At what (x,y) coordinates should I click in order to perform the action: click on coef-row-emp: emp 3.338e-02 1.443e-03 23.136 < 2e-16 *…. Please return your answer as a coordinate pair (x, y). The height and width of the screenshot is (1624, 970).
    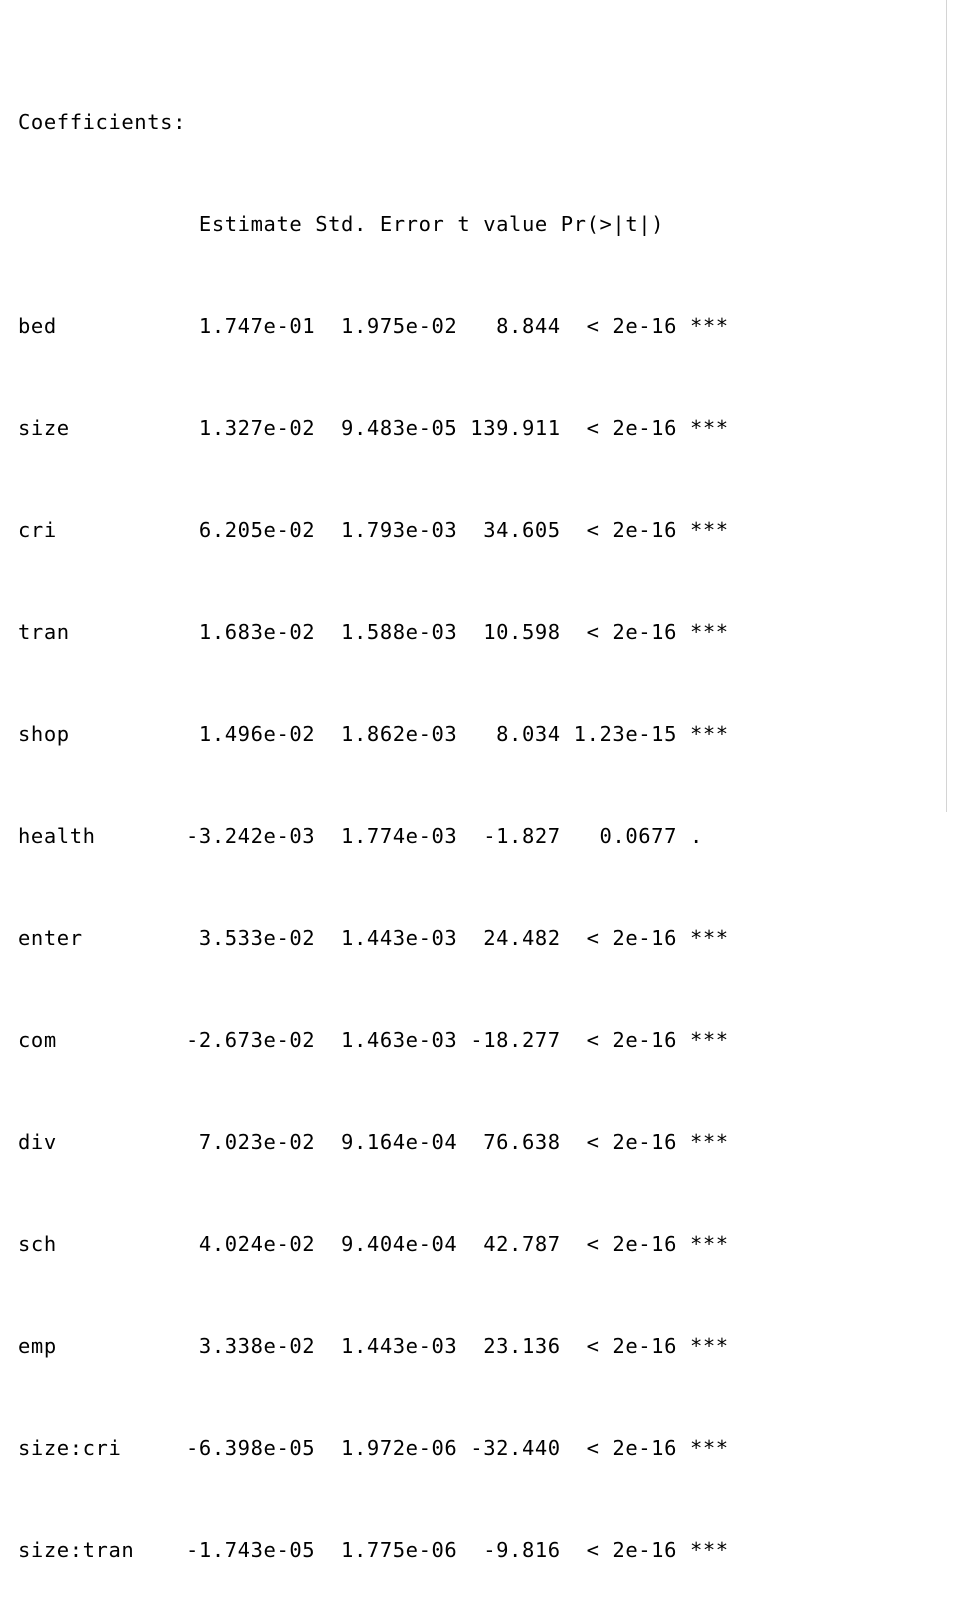
    Looking at the image, I should click on (373, 1346).